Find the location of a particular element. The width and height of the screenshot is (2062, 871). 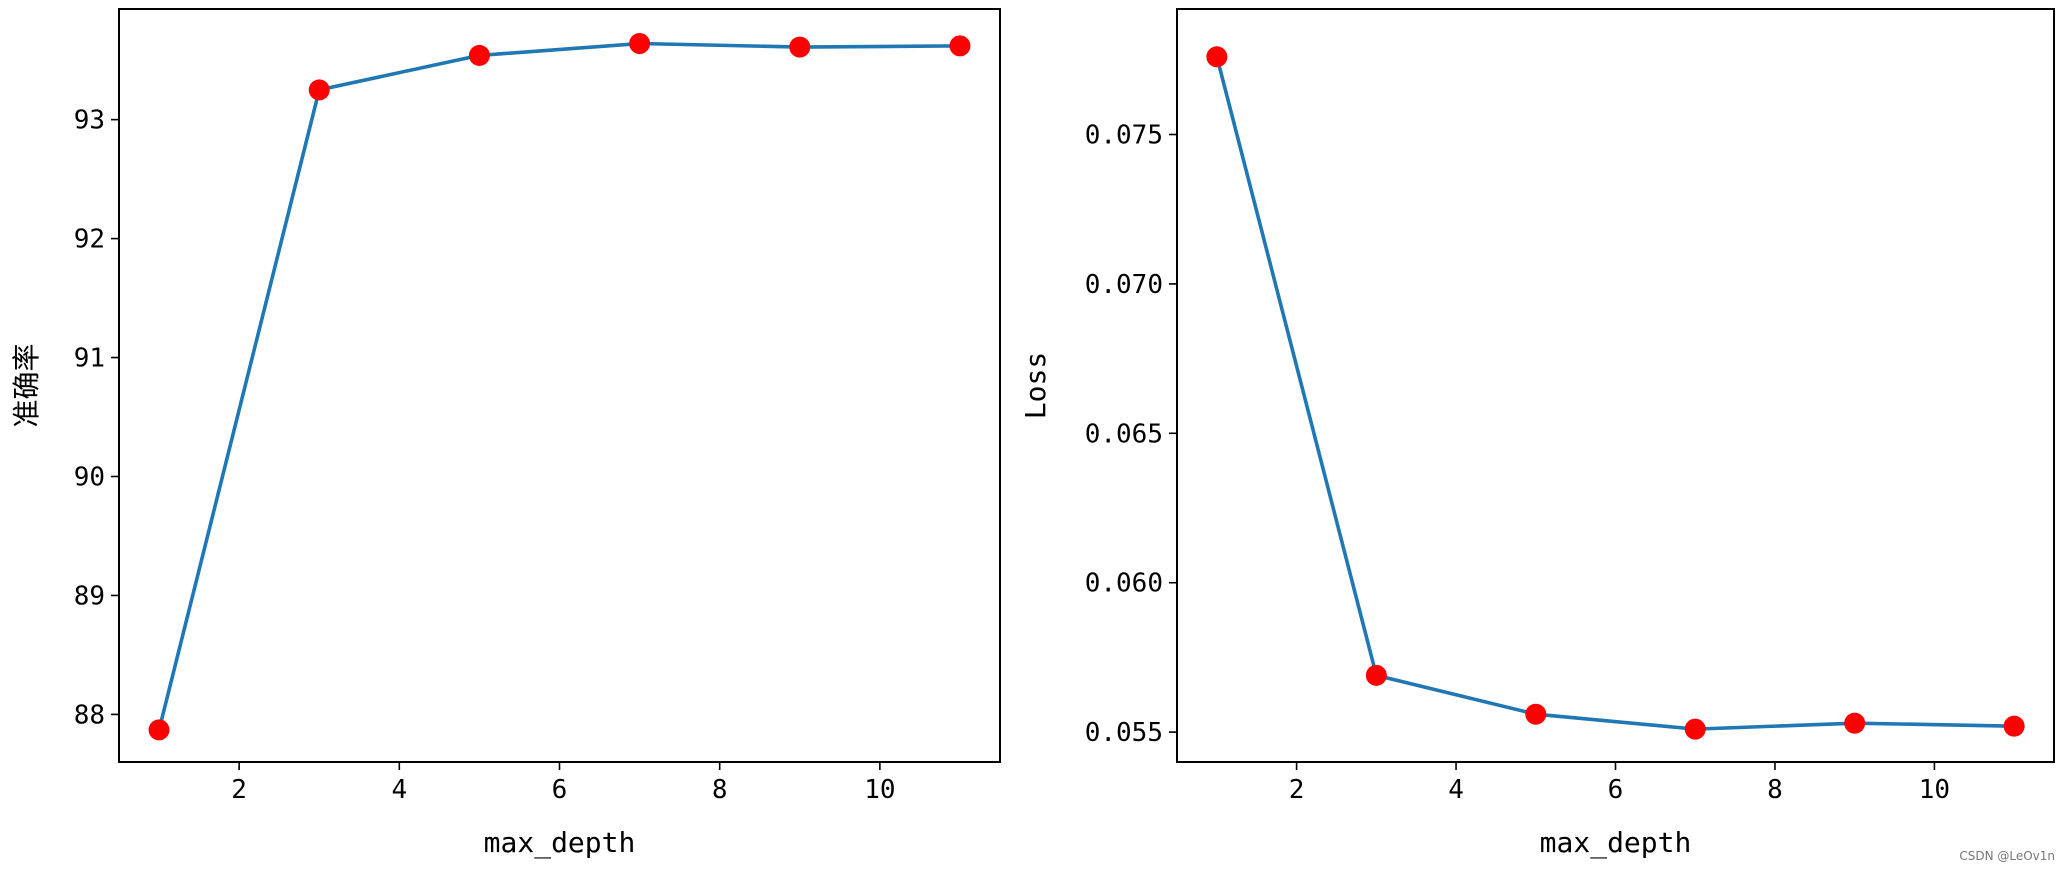

y-axis-label: Loss is located at coordinates (1035, 385).